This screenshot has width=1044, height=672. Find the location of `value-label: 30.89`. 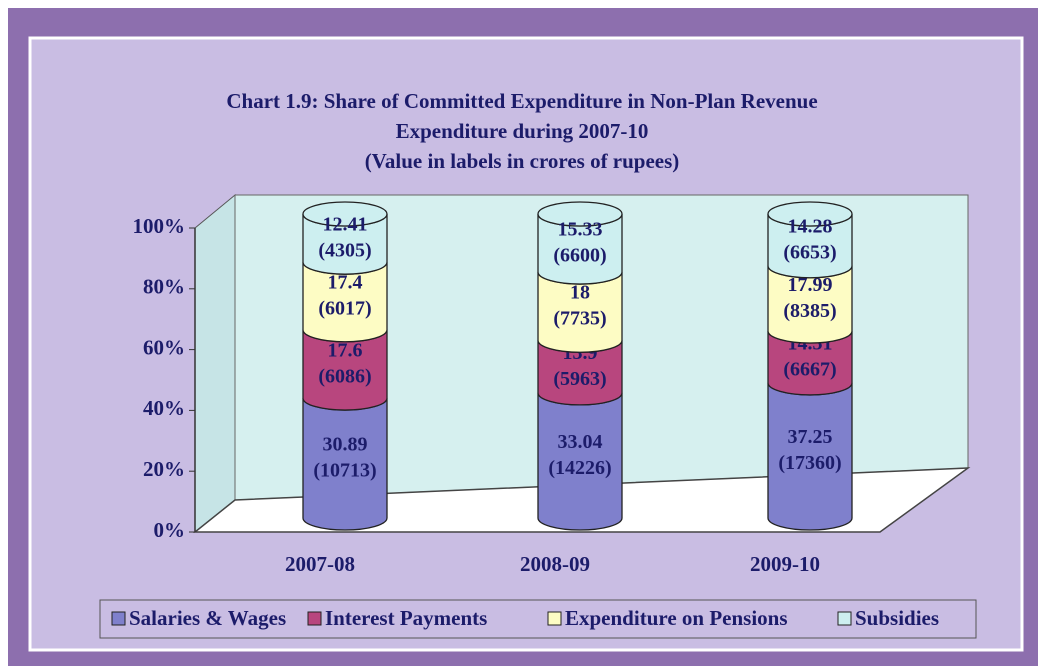

value-label: 30.89 is located at coordinates (345, 445).